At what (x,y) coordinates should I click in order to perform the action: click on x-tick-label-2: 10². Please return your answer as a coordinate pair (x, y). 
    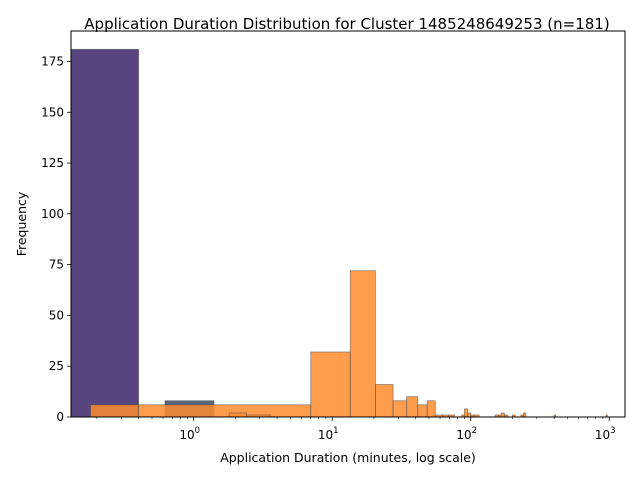
    Looking at the image, I should click on (466, 434).